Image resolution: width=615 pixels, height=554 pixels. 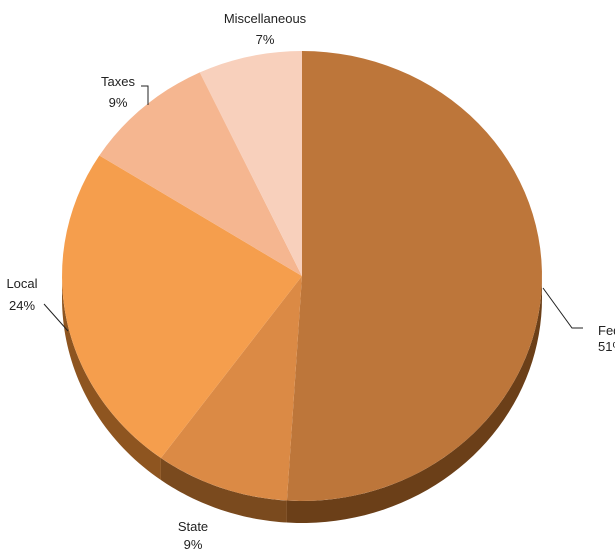 I want to click on slice-value-state: 9%, so click(x=193, y=544).